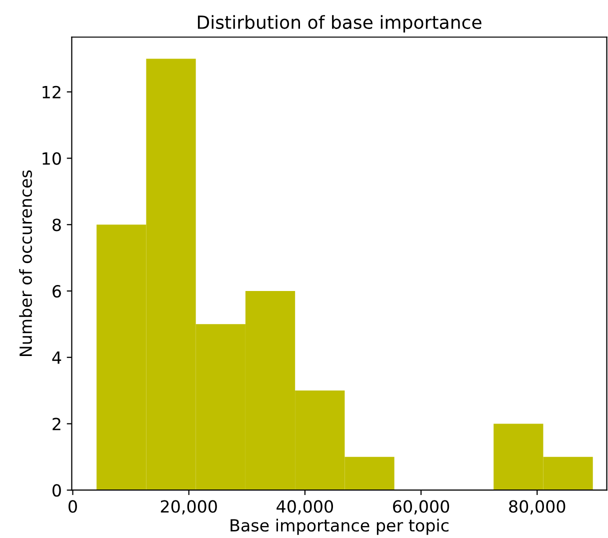 This screenshot has height=538, width=608. Describe the element at coordinates (537, 507) in the screenshot. I see `x-tick-label: 80,000` at that location.